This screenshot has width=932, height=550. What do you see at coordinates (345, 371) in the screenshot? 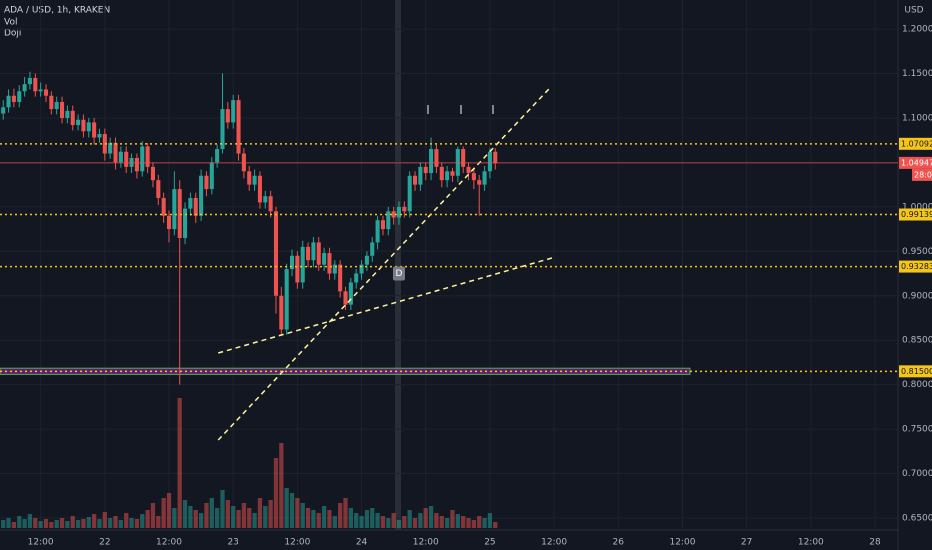
I see `support-zone` at bounding box center [345, 371].